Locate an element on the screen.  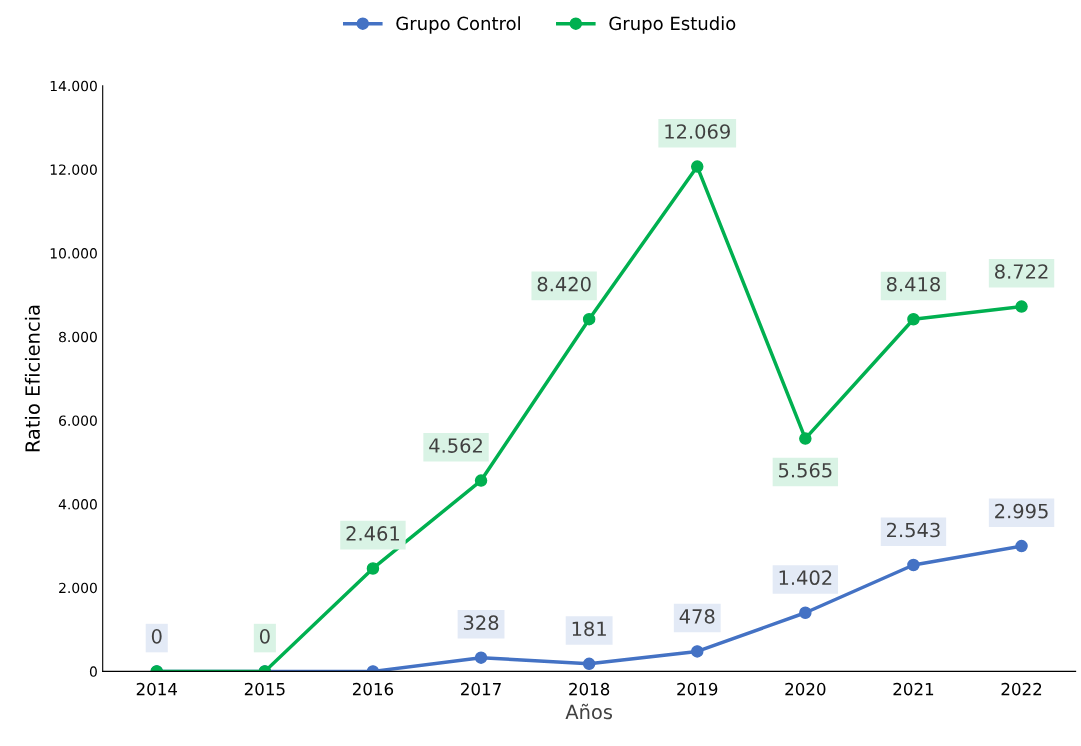
data-label: 328 is located at coordinates (481, 622).